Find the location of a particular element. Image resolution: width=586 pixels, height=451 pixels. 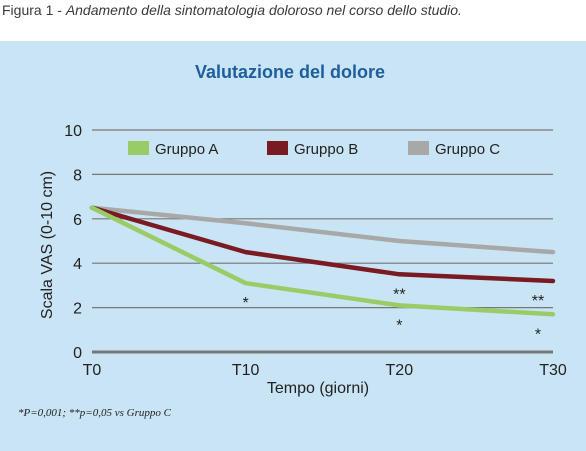

y-tick-label: 0 is located at coordinates (77, 353).